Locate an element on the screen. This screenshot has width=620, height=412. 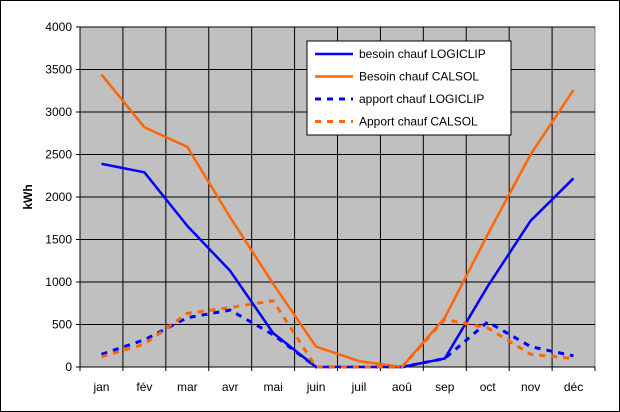
y-tick-label: 2500 is located at coordinates (58, 155).